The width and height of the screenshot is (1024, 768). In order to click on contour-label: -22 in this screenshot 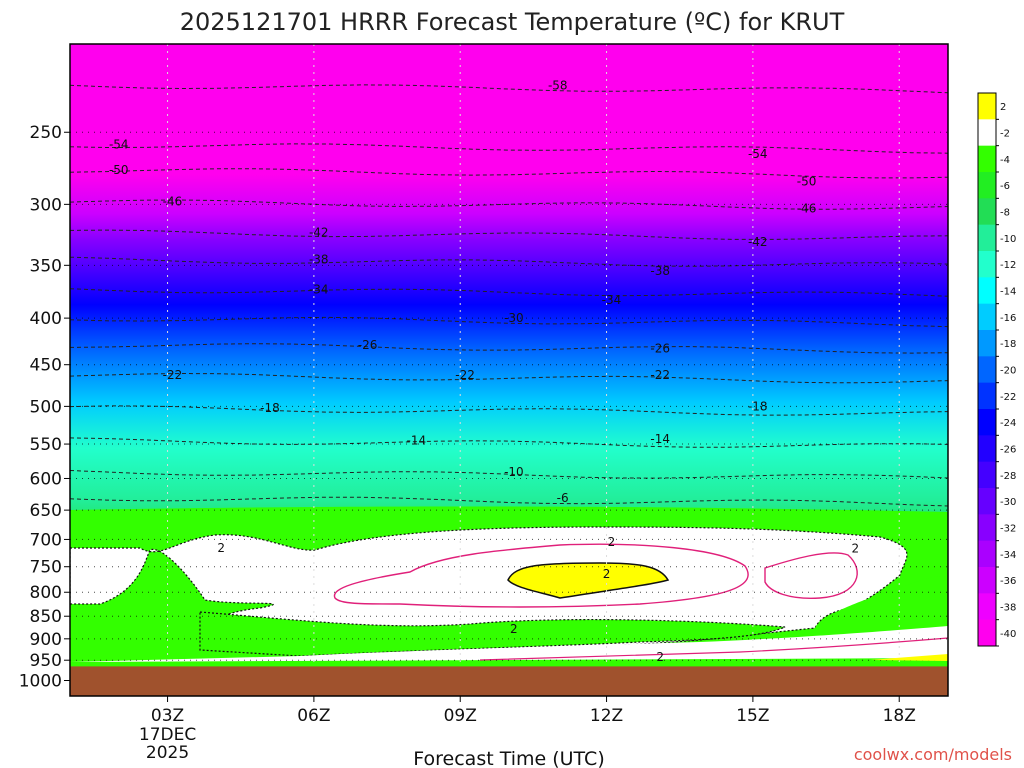, I will do `click(465, 375)`.